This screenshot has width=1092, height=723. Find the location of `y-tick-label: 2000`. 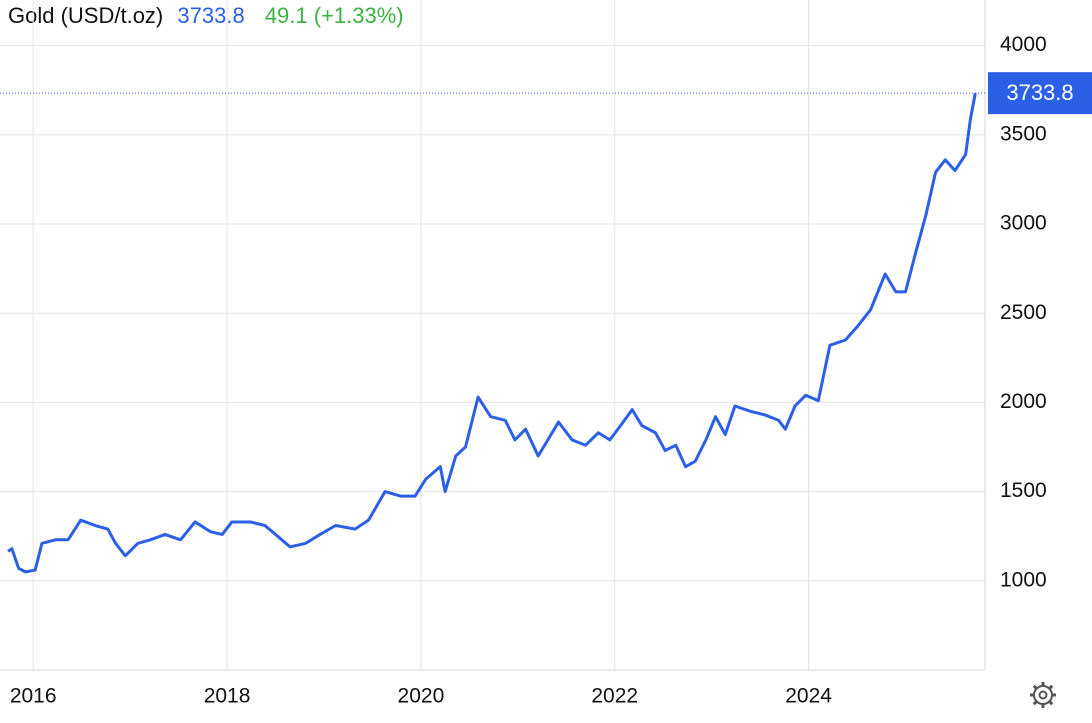

y-tick-label: 2000 is located at coordinates (1023, 401).